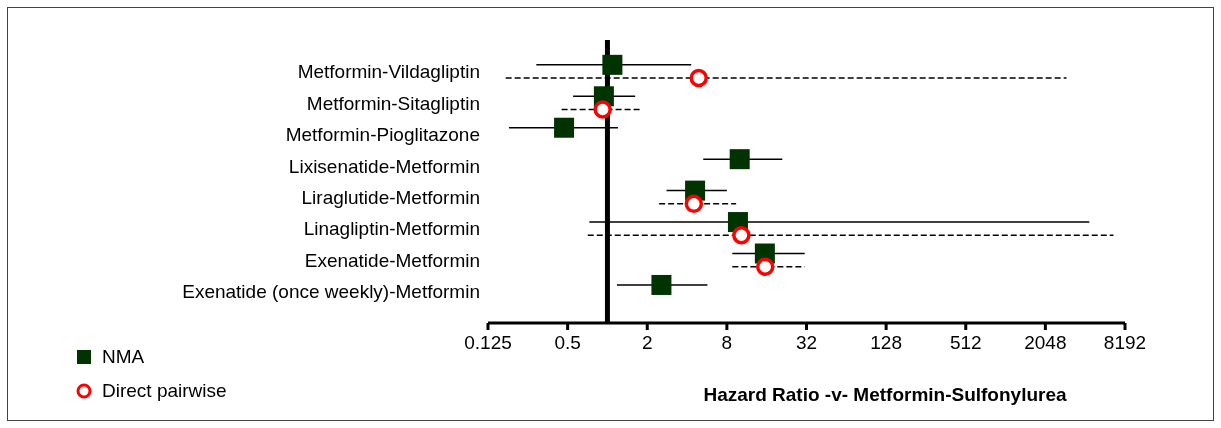  What do you see at coordinates (393, 103) in the screenshot?
I see `y-tick-label: Metformin-Sitagliptin` at bounding box center [393, 103].